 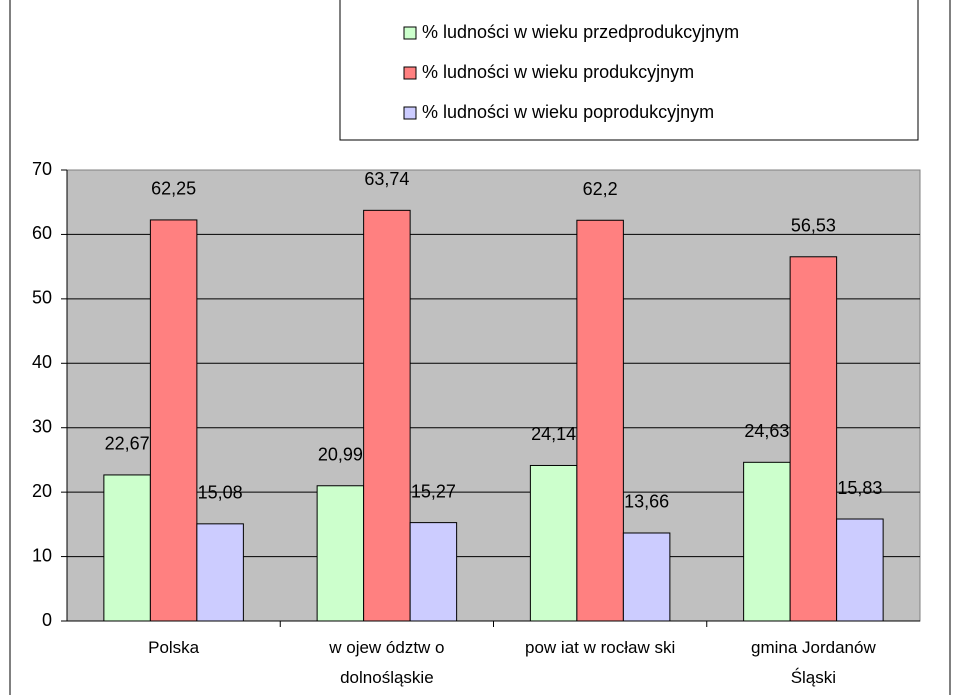 I want to click on x-tick-label: Polska, so click(x=174, y=647).